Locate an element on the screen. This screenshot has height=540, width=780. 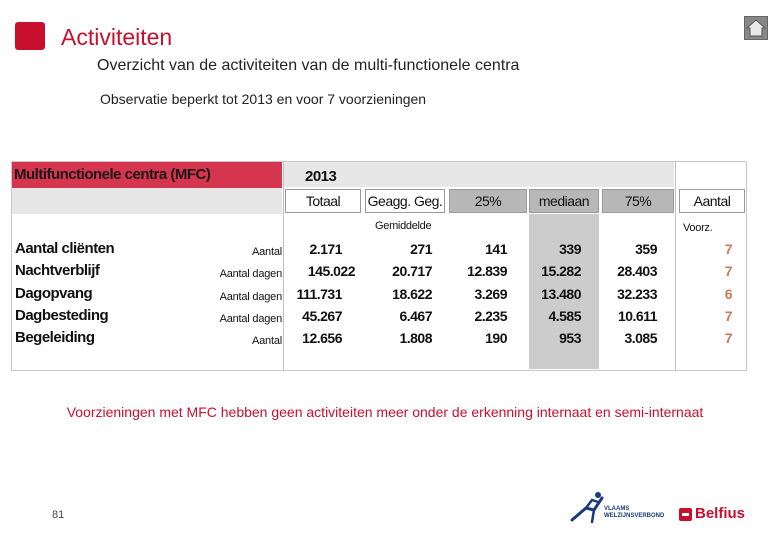
col-header-p25: 25% is located at coordinates (488, 201).